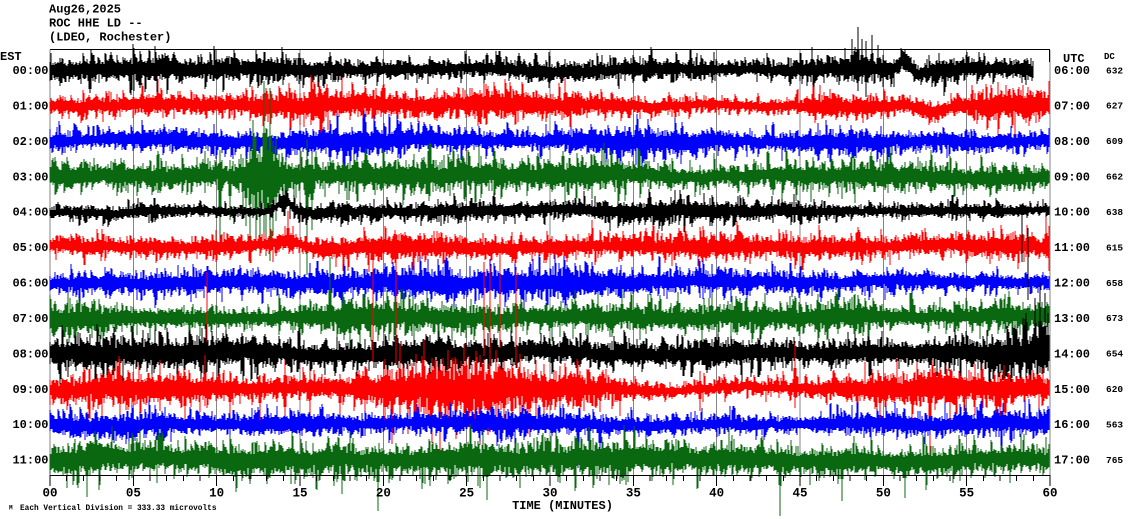 The height and width of the screenshot is (519, 1130). Describe the element at coordinates (1114, 354) in the screenshot. I see `svg-text: 654` at that location.